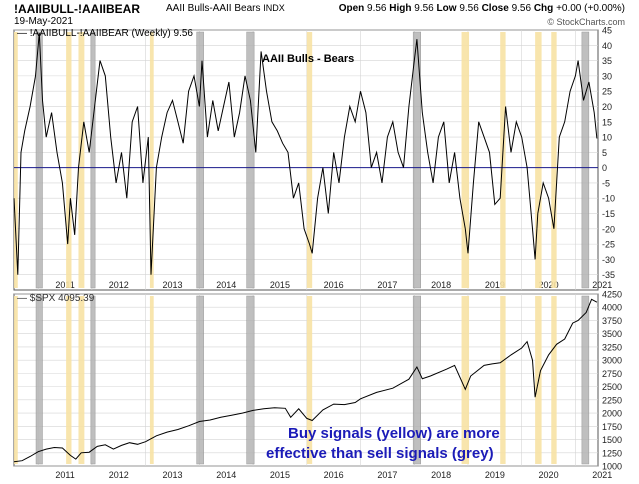  I want to click on spx-y-tick-label: 2000, so click(612, 414).